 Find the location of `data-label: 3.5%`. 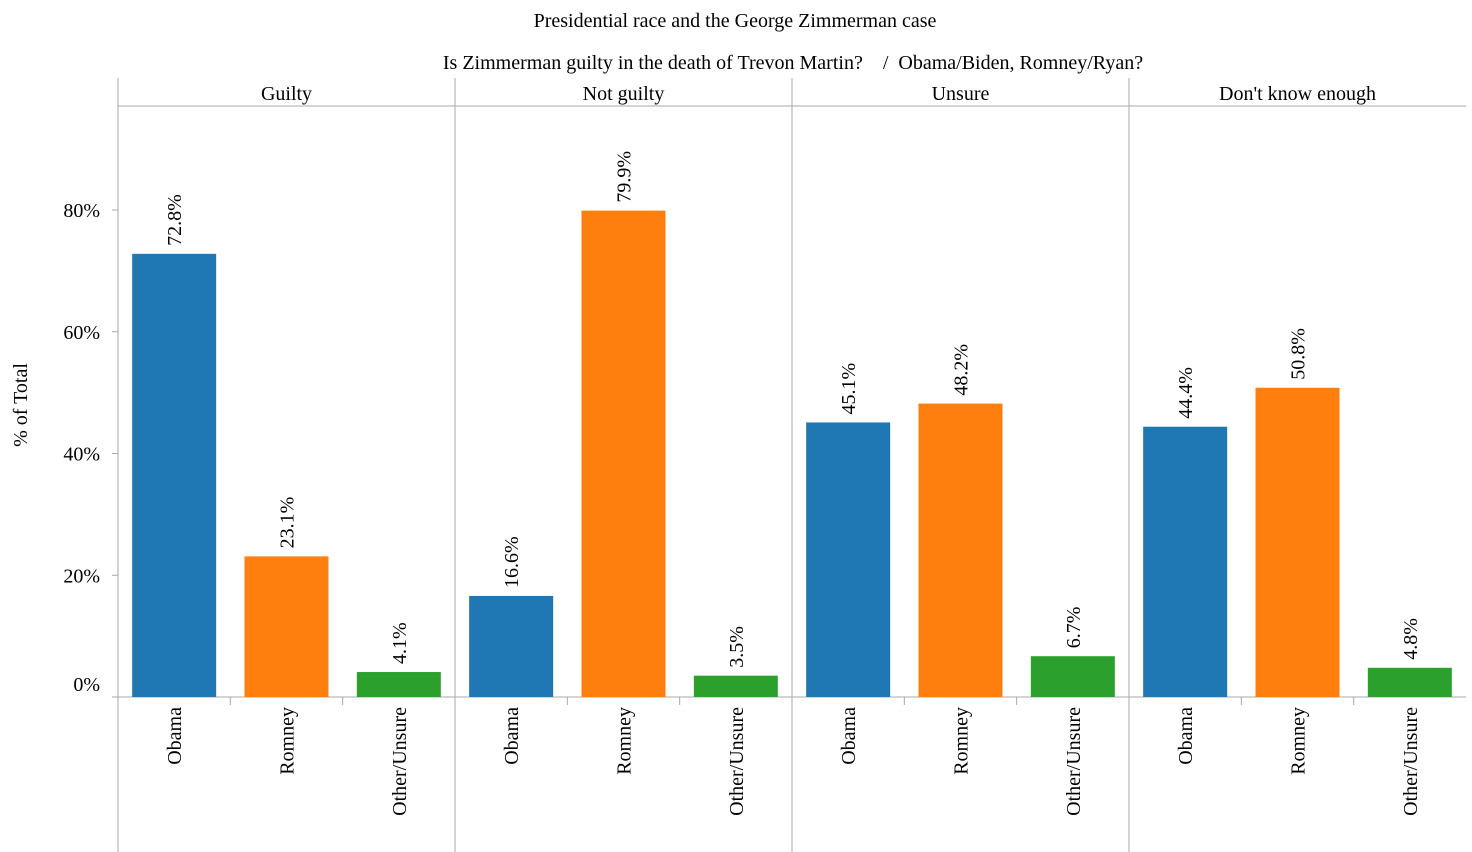

data-label: 3.5% is located at coordinates (737, 647).